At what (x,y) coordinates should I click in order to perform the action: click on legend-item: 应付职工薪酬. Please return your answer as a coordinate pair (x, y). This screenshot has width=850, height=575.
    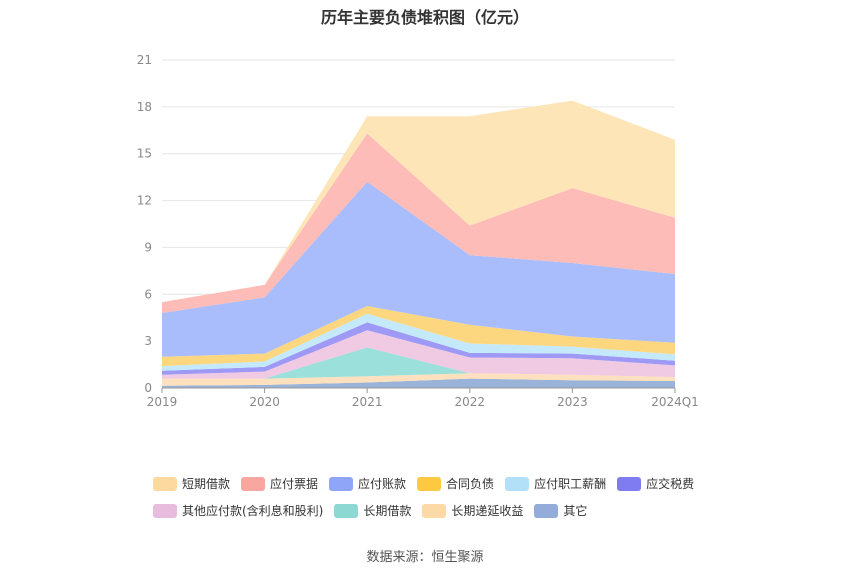
    Looking at the image, I should click on (555, 483).